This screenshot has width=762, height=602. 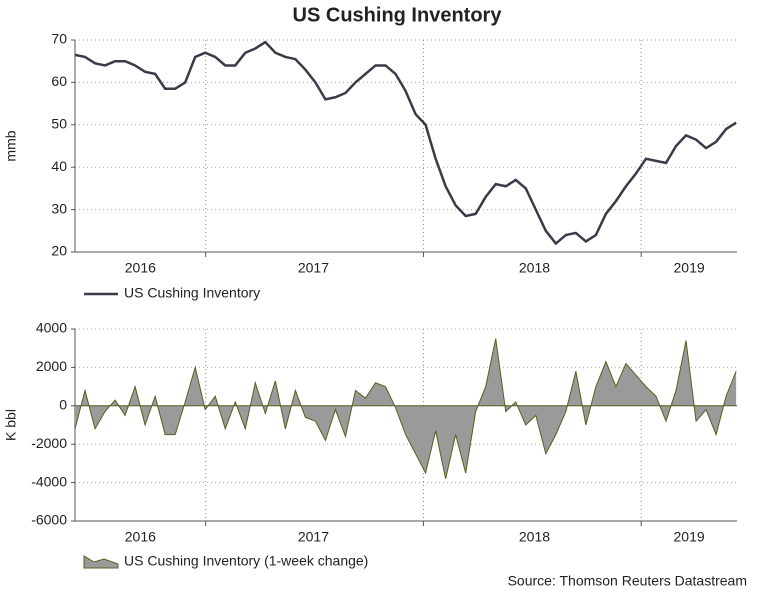 I want to click on legend-label: US Cushing Inventory, so click(x=192, y=293).